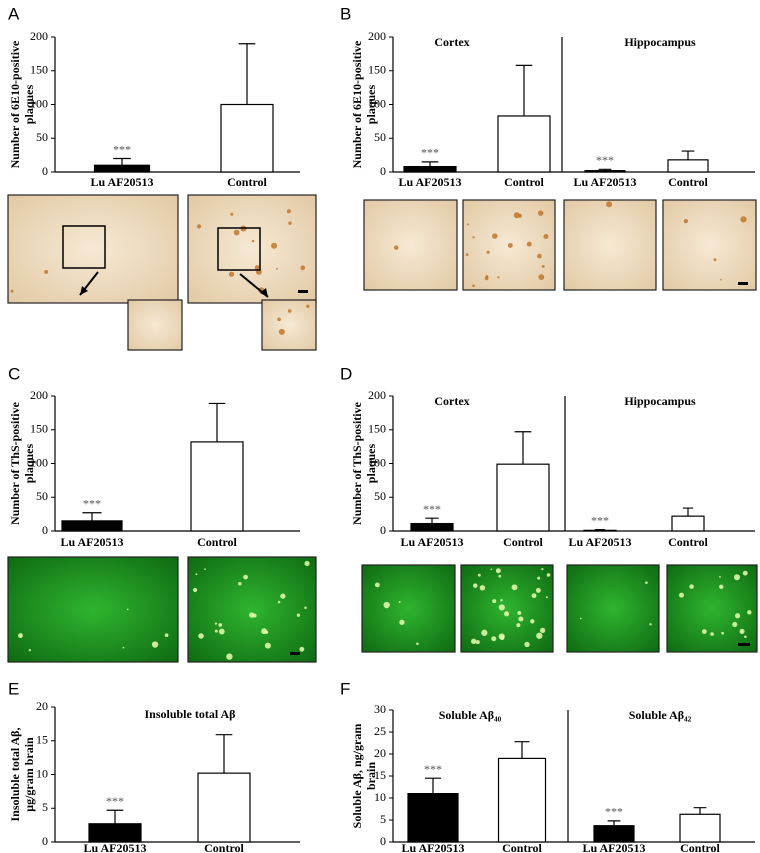  I want to click on y-tick-label: 50, so click(42, 137).